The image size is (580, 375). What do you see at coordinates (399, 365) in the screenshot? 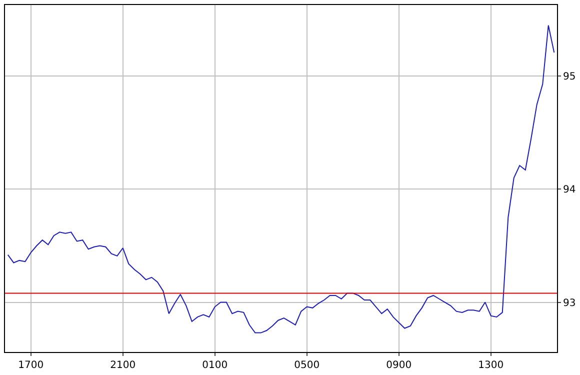
I see `x-tick-label: 0900` at bounding box center [399, 365].